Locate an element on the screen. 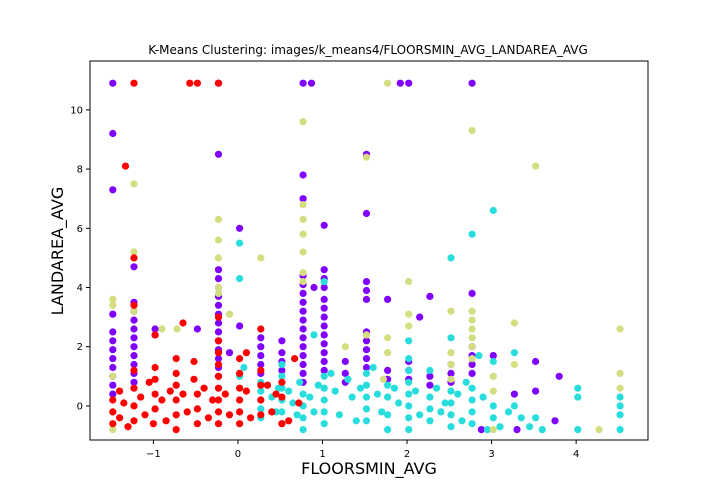 This screenshot has width=720, height=504. x-tick-label: 0 is located at coordinates (238, 454).